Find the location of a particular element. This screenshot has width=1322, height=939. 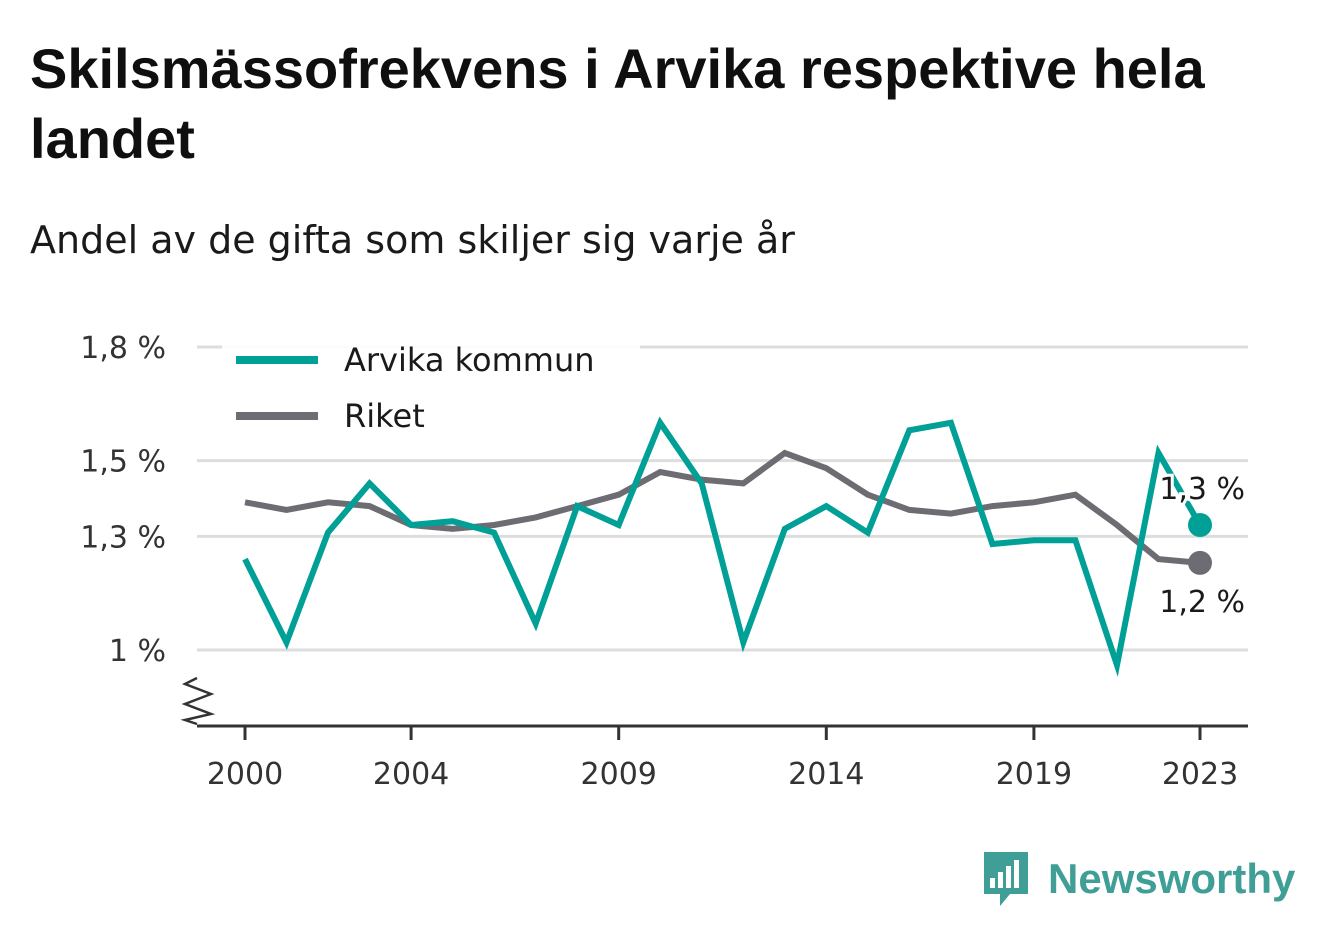

end-value-label: 1,2 % is located at coordinates (1202, 602).